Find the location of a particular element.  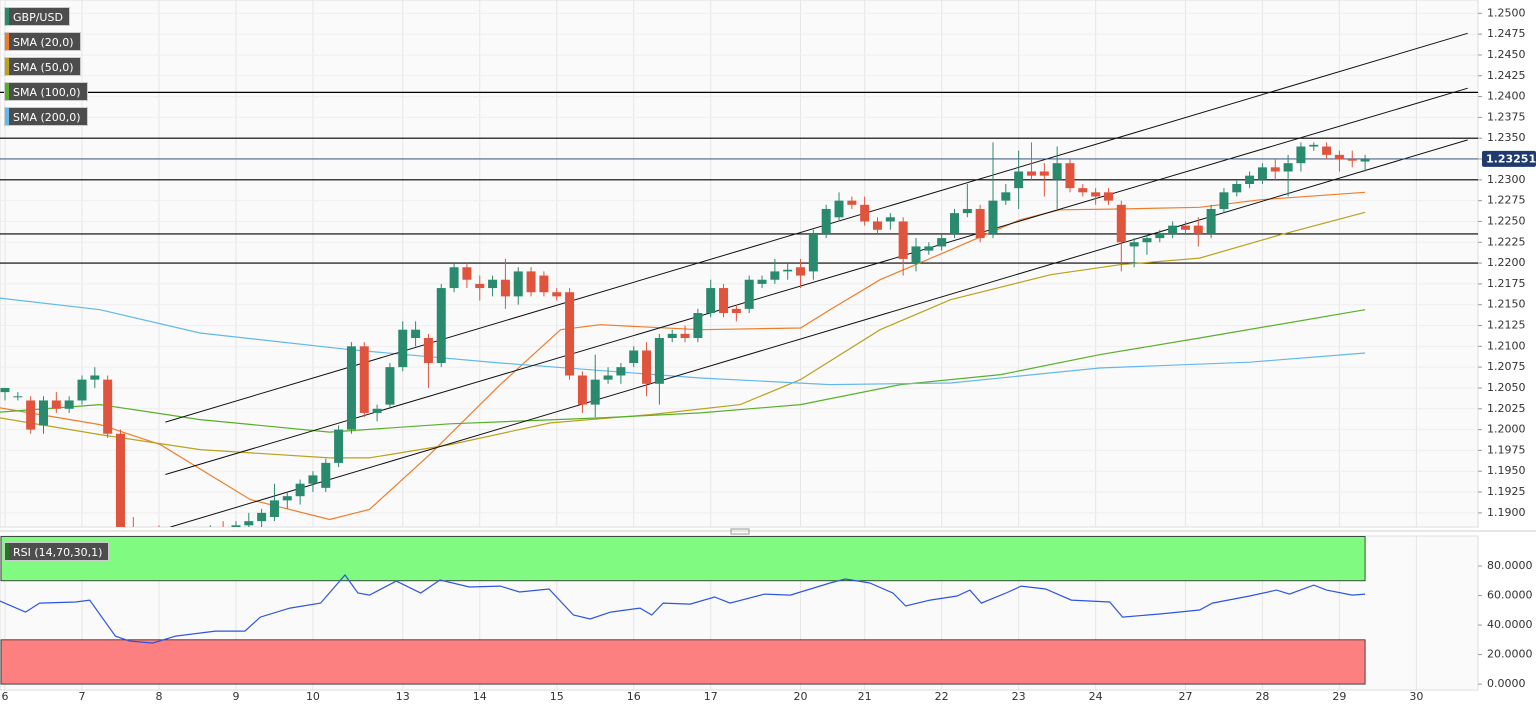

legend-item: SMA (20,0) is located at coordinates (42, 41).